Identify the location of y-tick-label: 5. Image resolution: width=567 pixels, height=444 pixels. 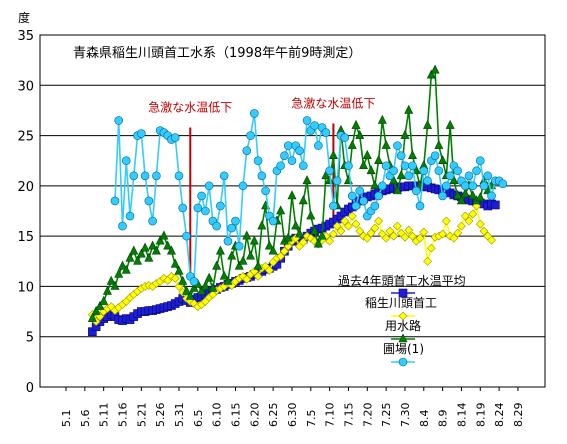
(30, 338).